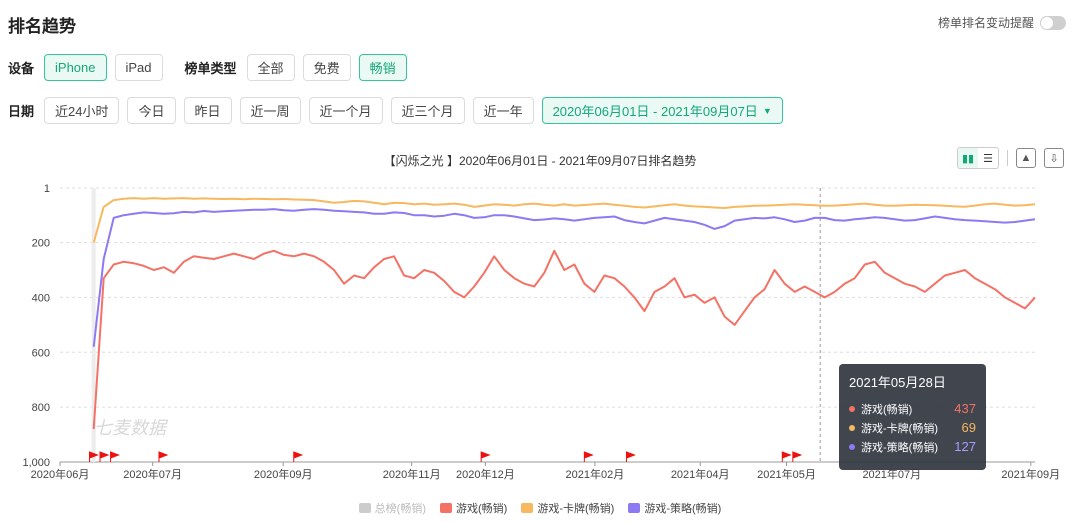  What do you see at coordinates (1054, 158) in the screenshot?
I see `download-icon: ⇩` at bounding box center [1054, 158].